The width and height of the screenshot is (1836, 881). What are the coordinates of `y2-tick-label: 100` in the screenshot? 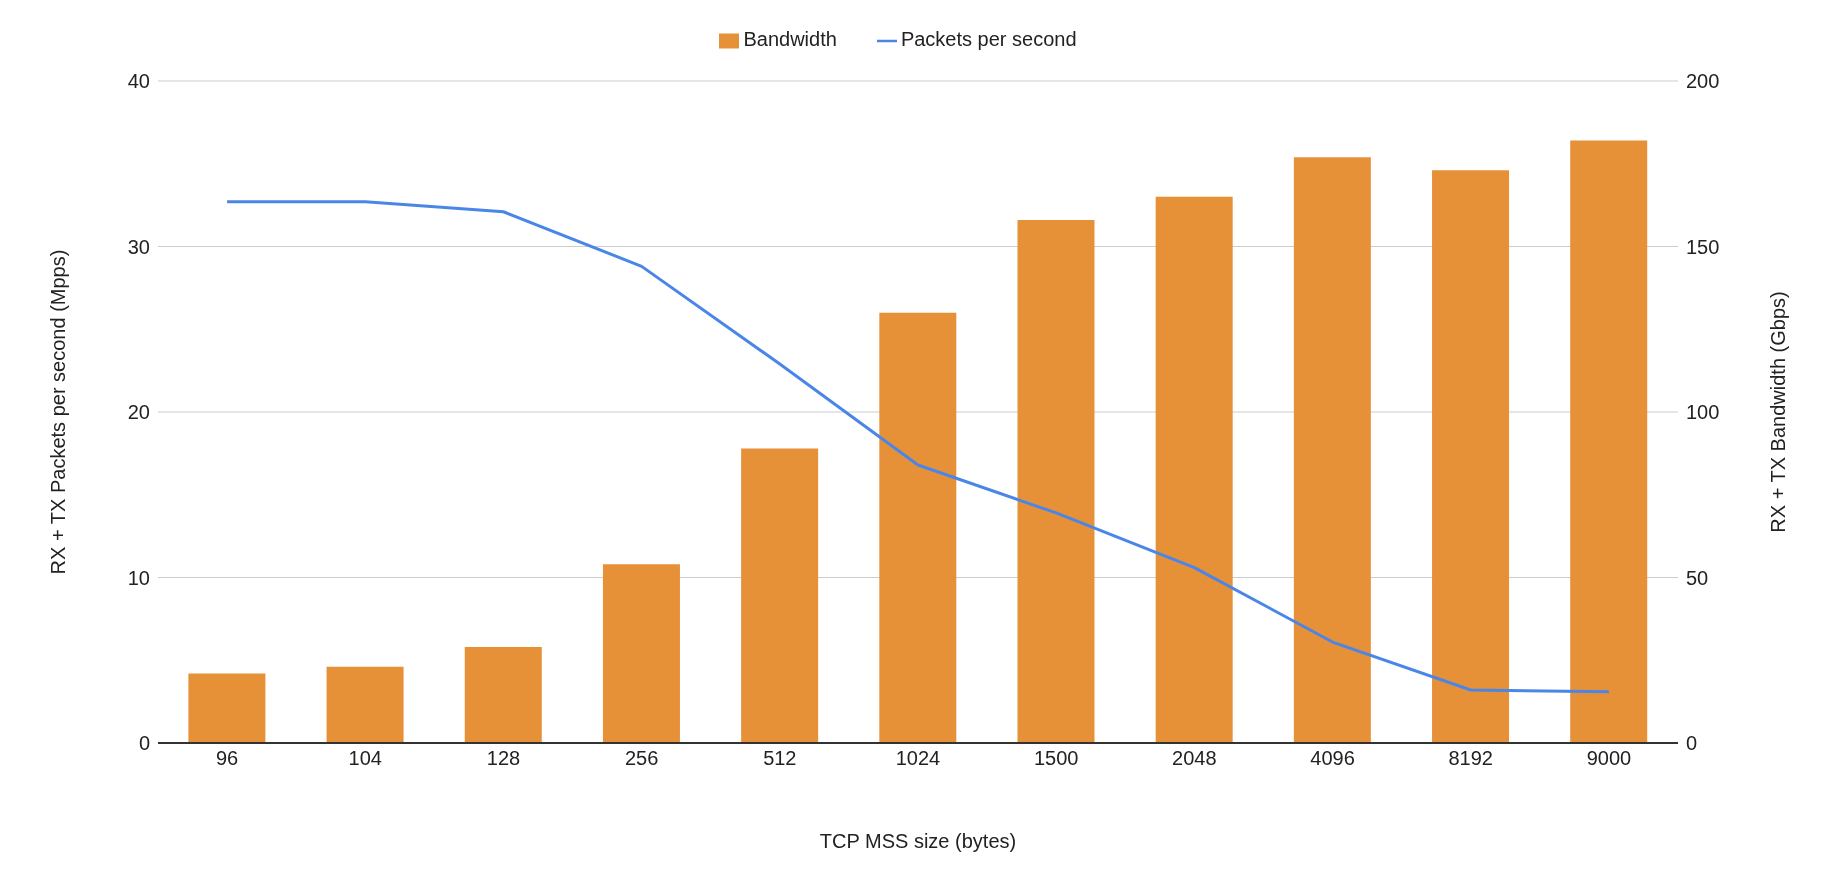 It's located at (1703, 412).